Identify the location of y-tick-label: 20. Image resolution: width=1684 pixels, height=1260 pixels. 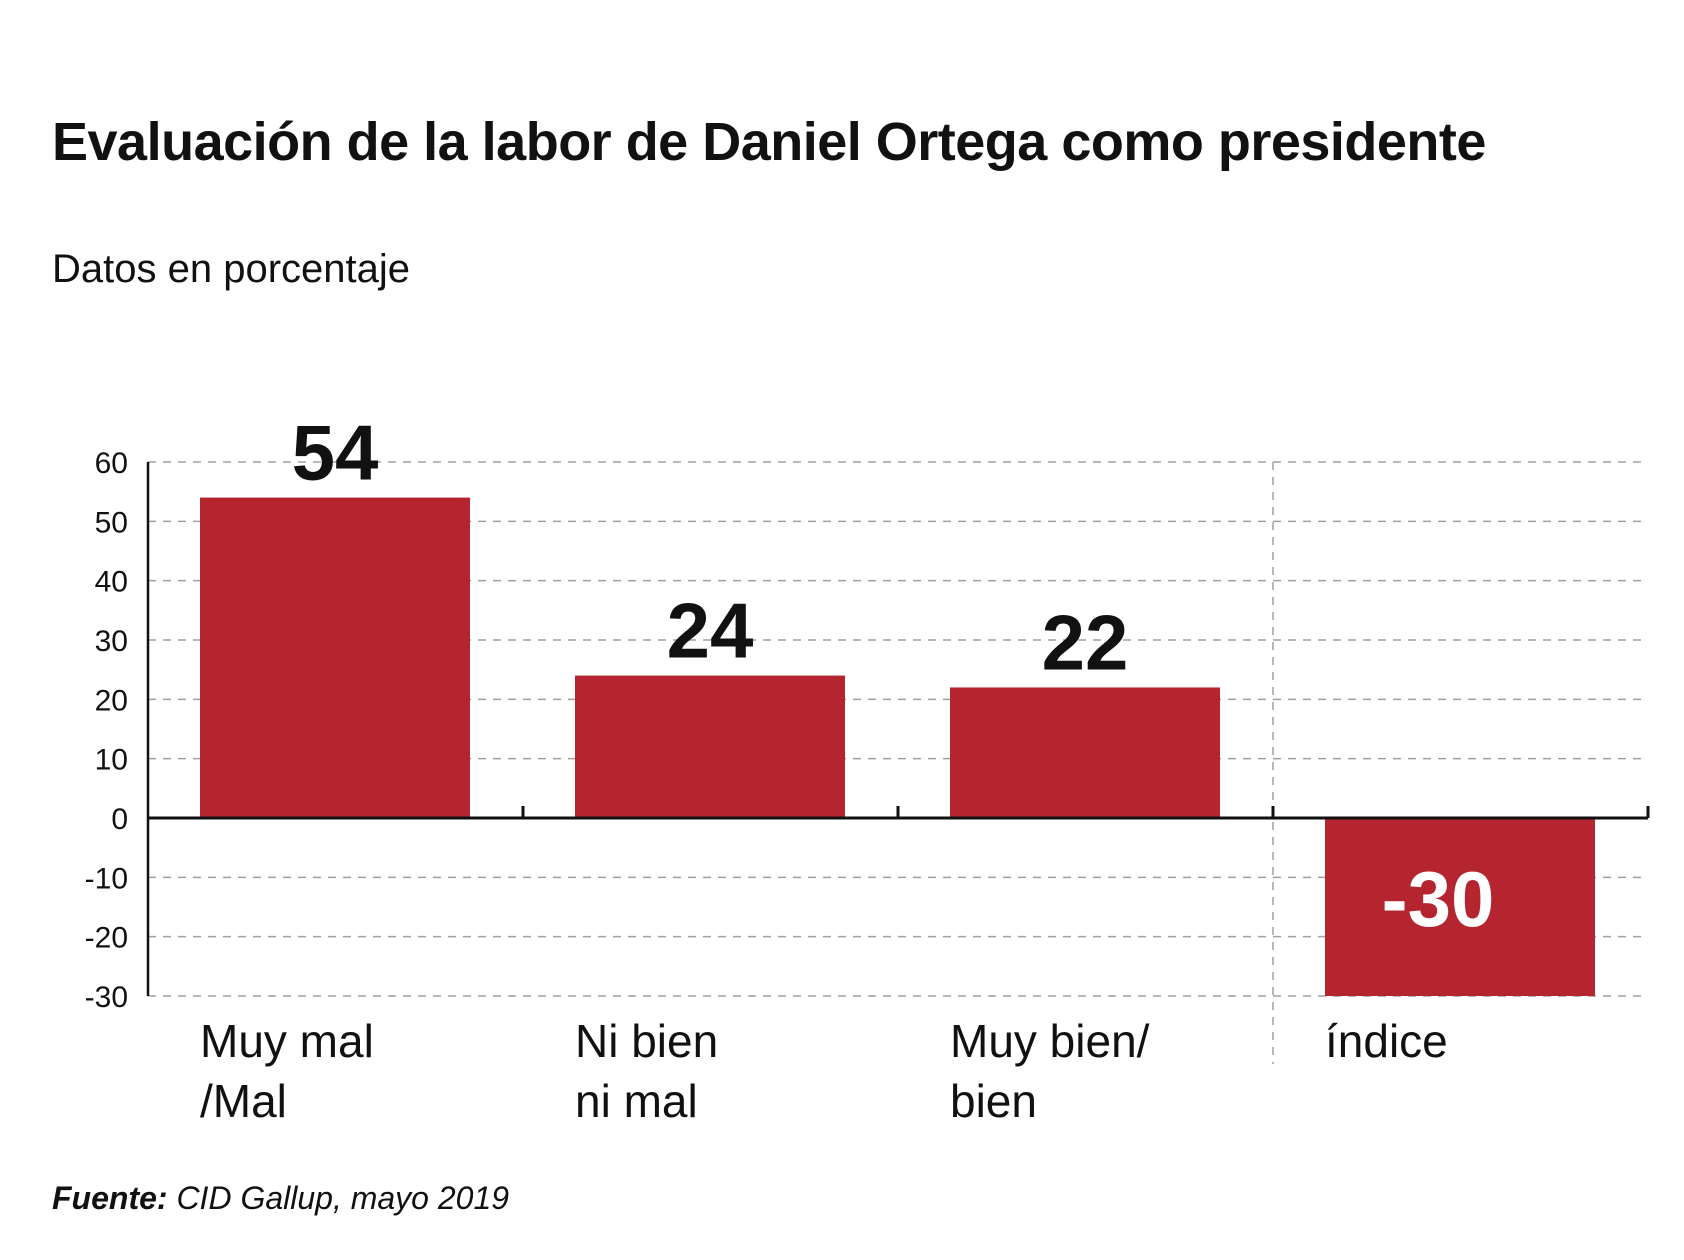
(111, 700).